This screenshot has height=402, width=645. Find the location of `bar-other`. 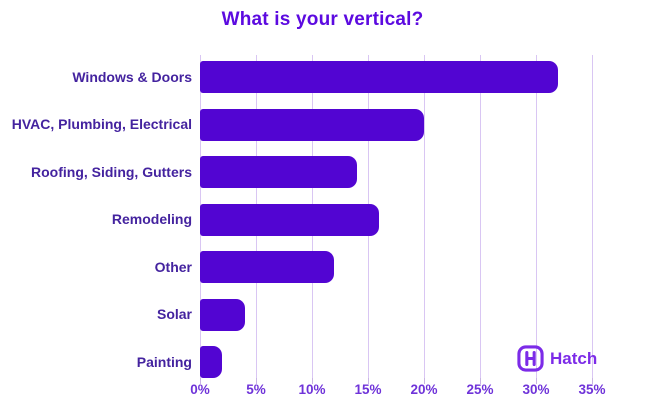

bar-other is located at coordinates (267, 267).